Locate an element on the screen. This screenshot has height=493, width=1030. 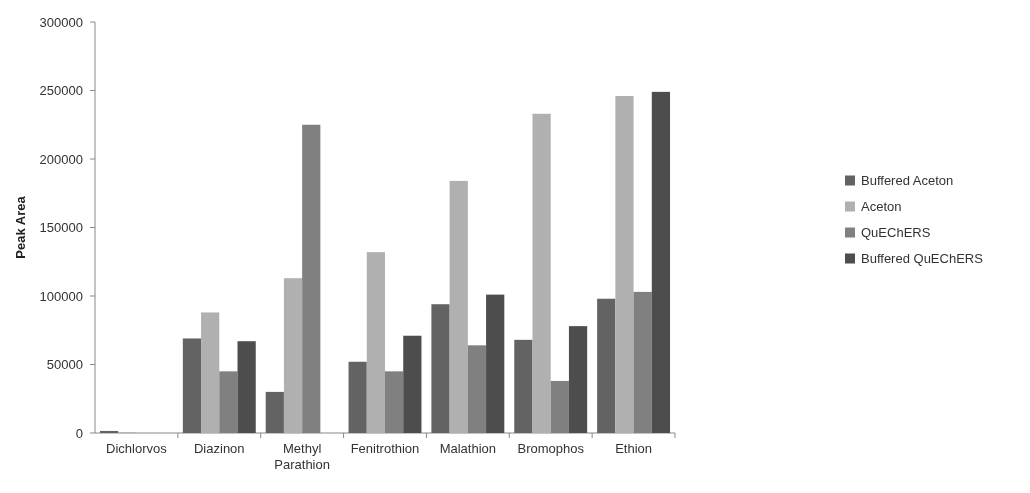
legend-label: Aceton is located at coordinates (881, 207).